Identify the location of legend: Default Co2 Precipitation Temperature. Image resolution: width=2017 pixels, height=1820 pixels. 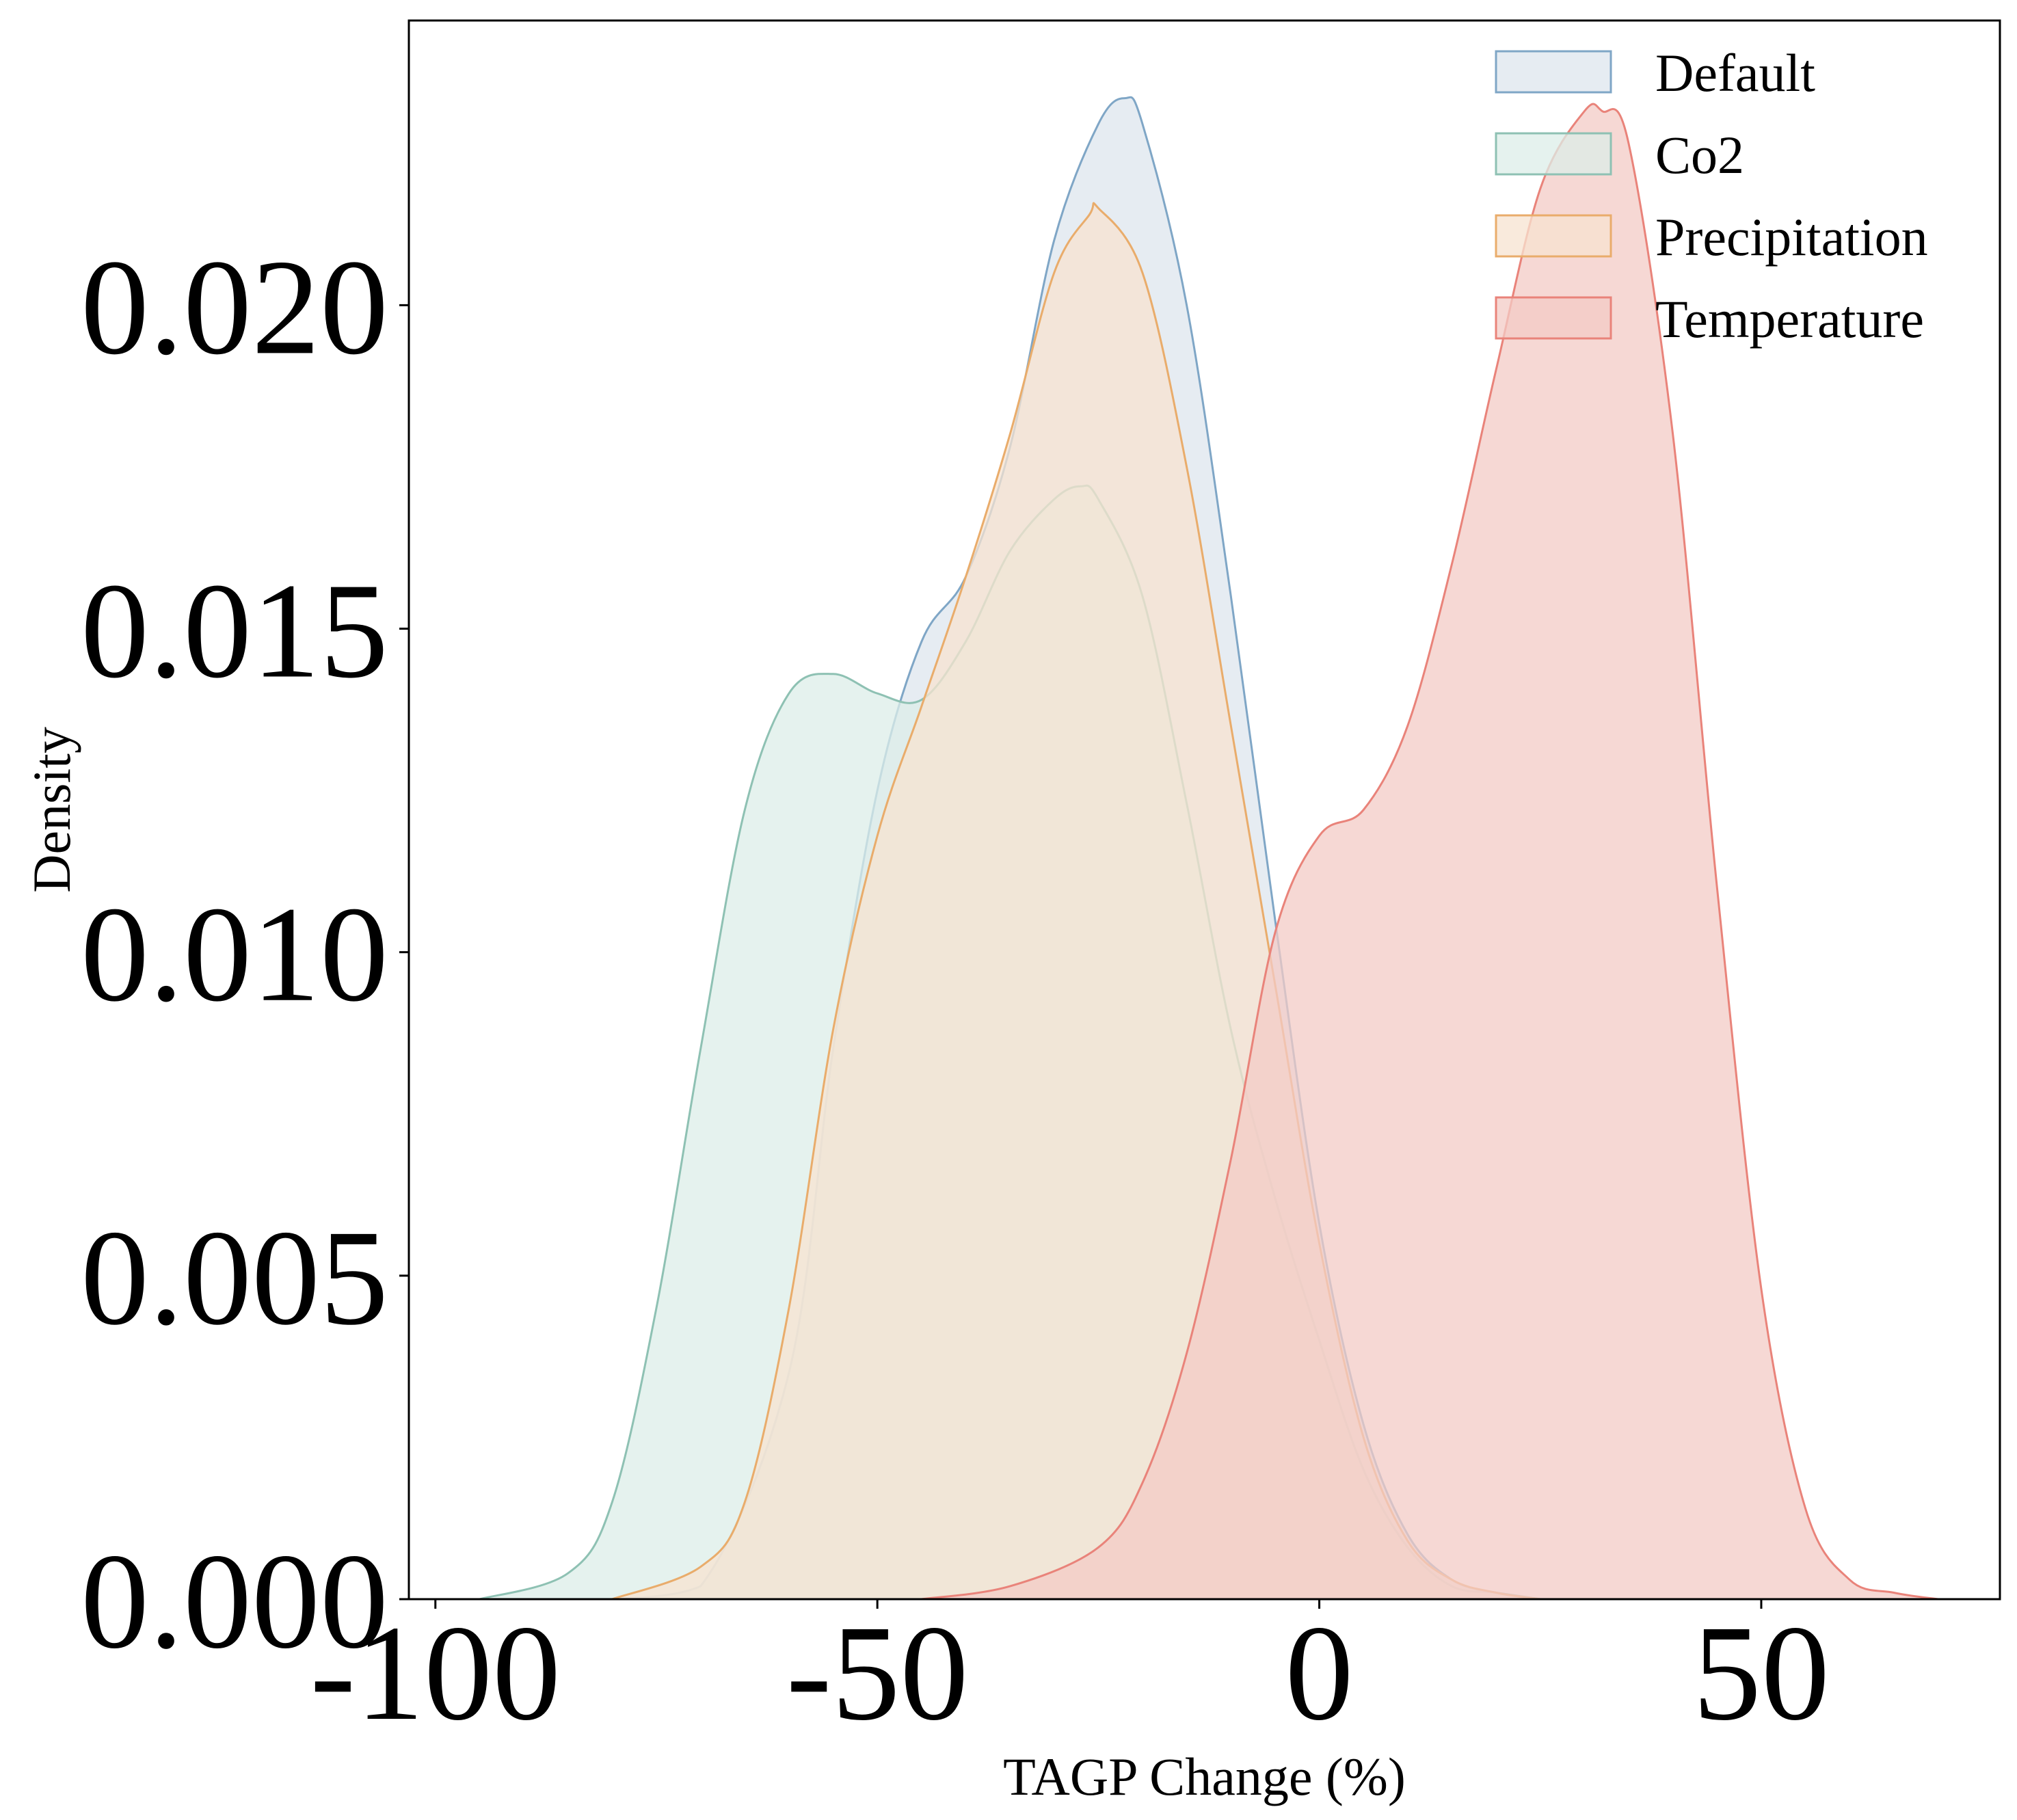
(1711, 196).